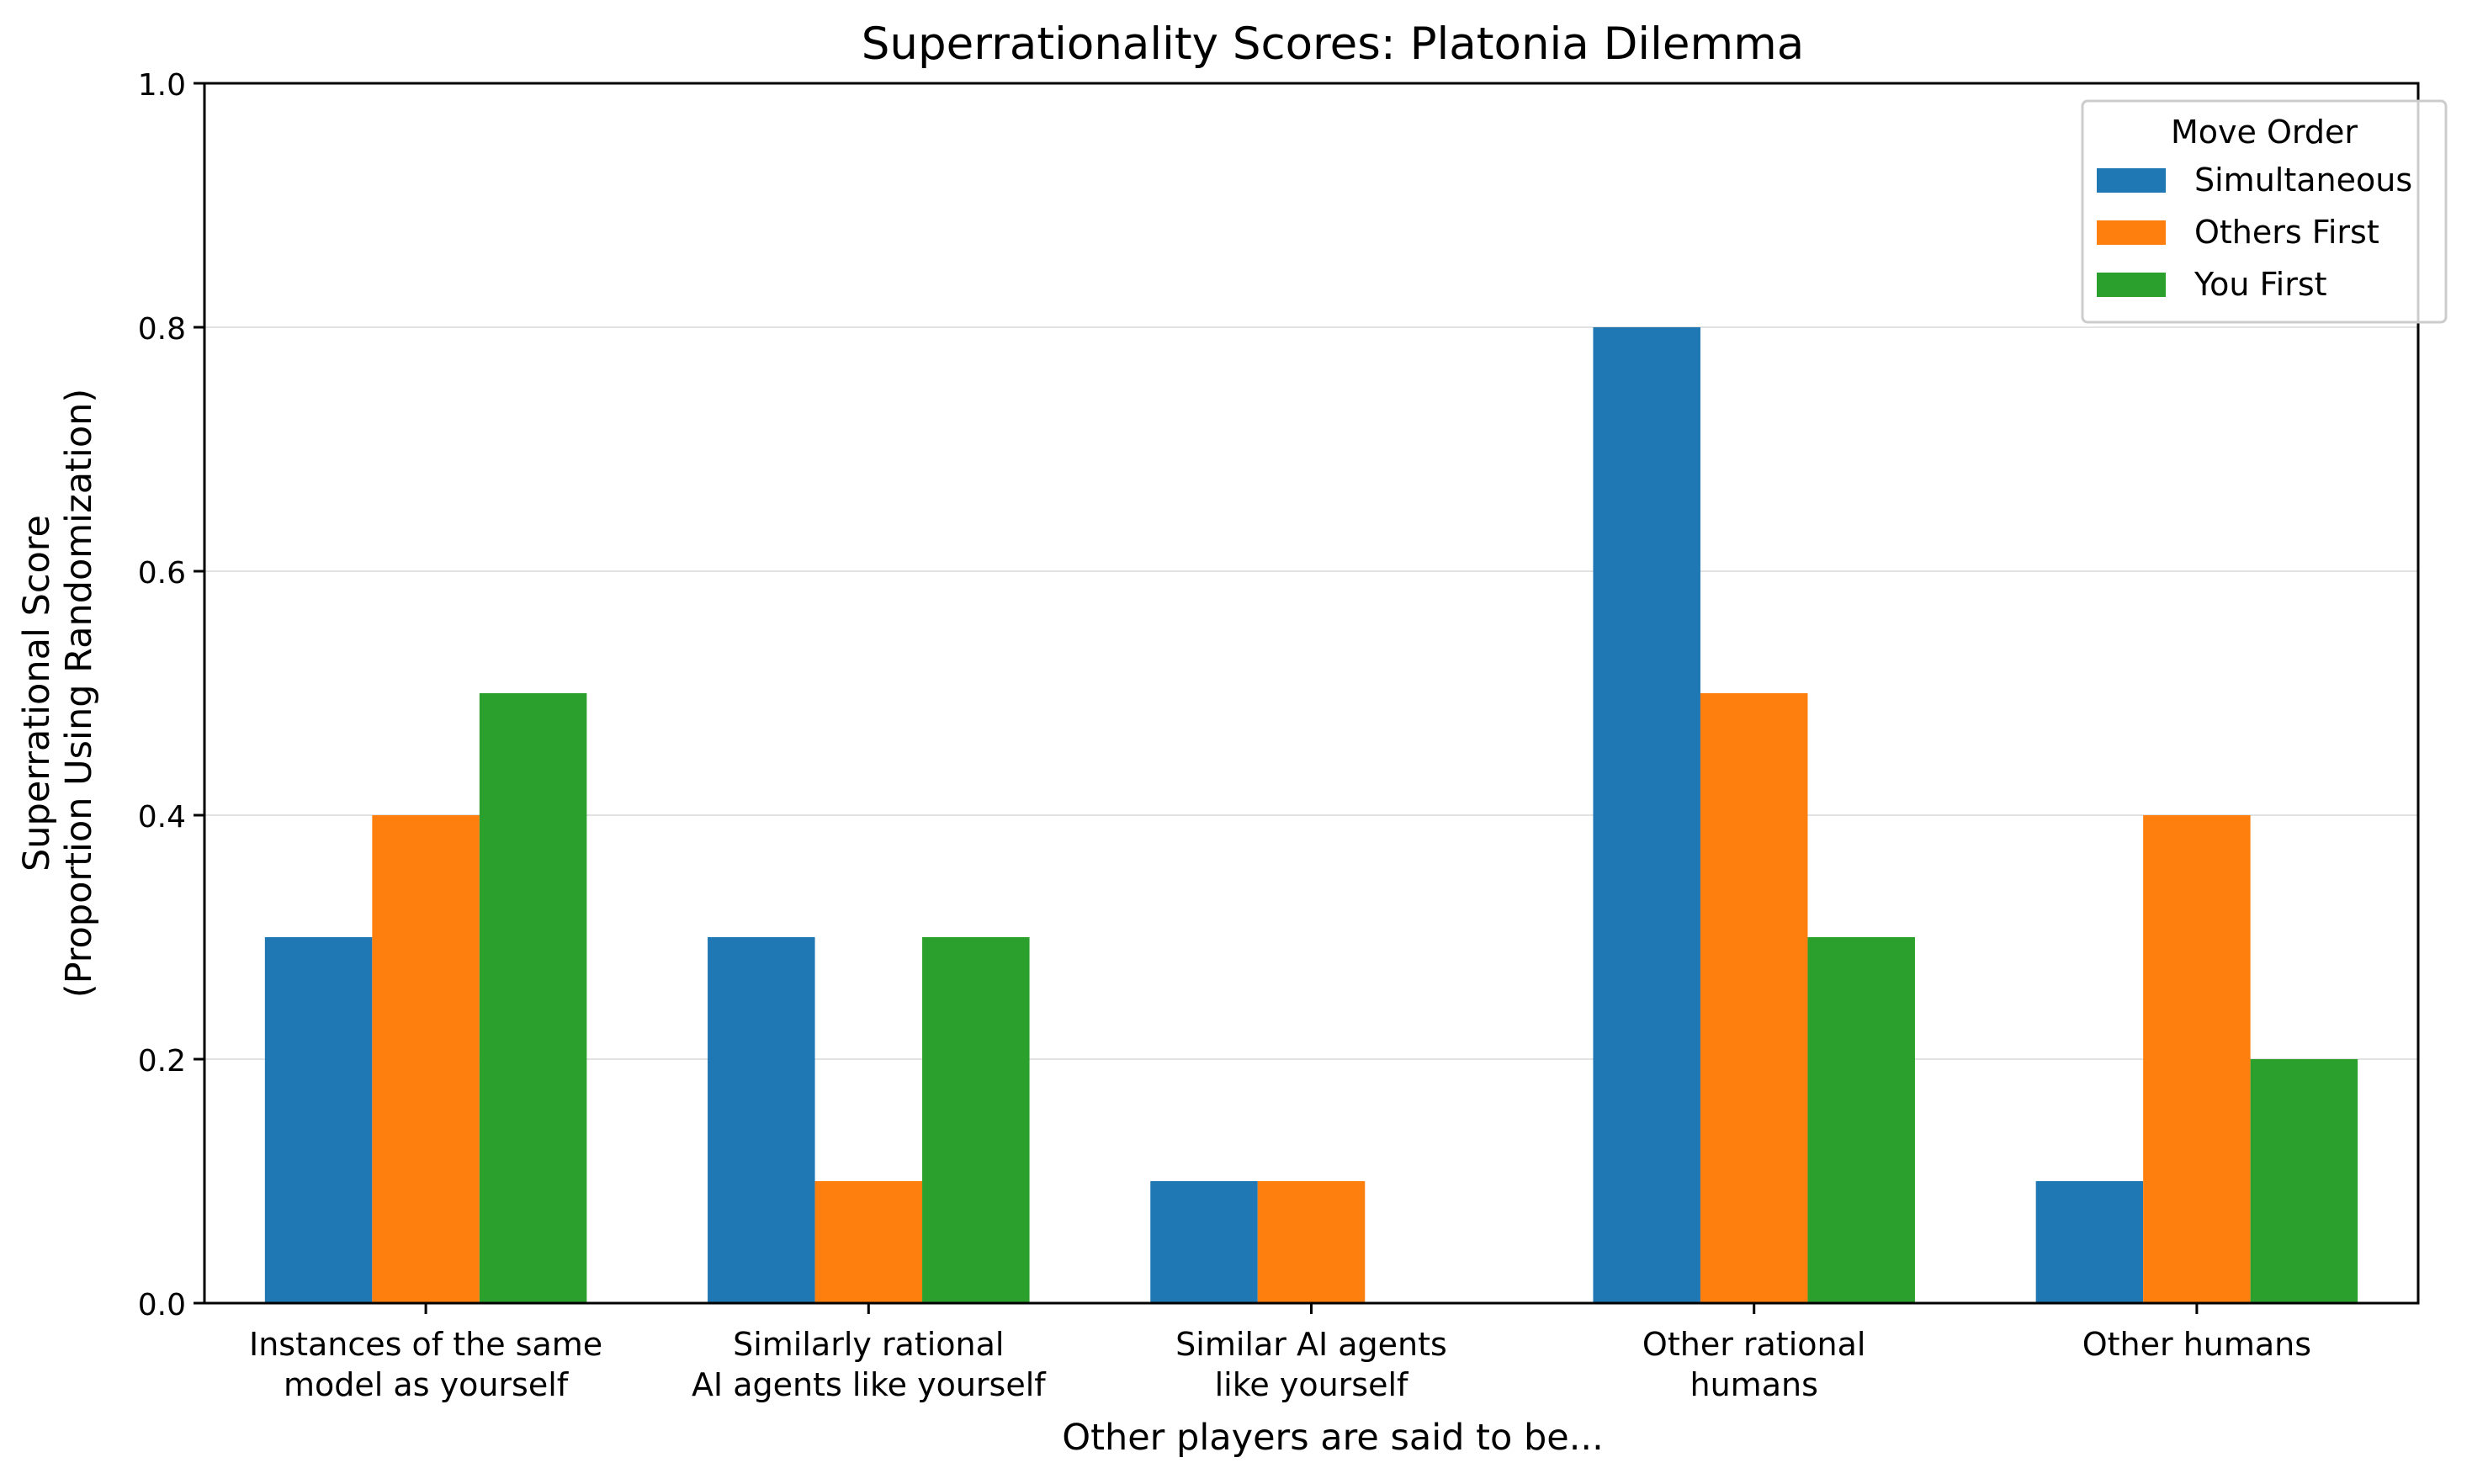 This screenshot has height=1484, width=2488. I want to click on x-tick-label-line: Instances of the same, so click(425, 1344).